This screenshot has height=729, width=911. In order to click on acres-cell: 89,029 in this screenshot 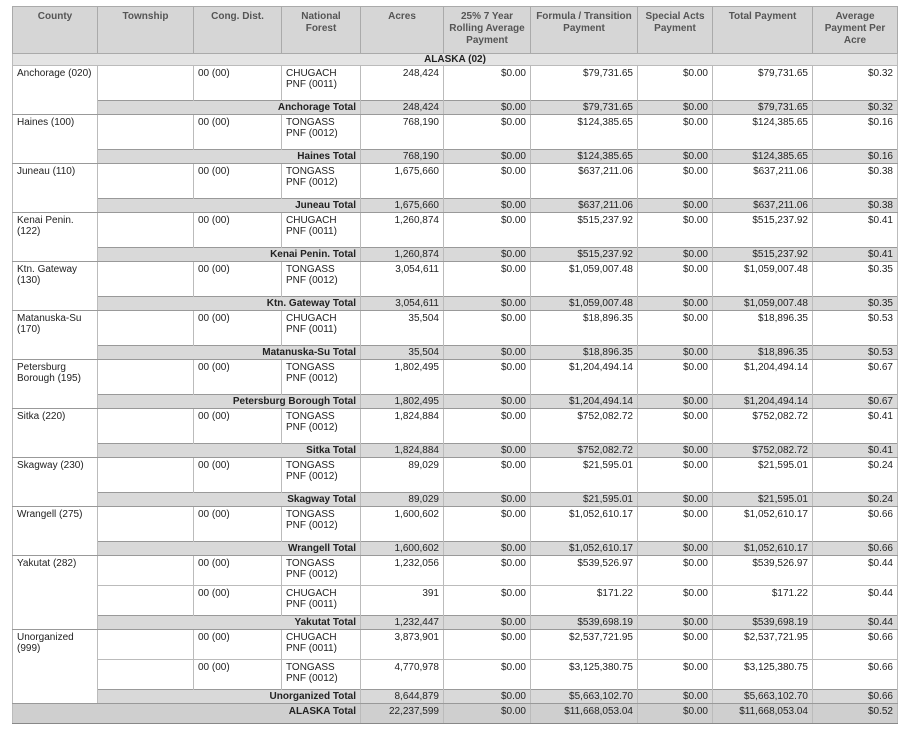, I will do `click(402, 499)`.